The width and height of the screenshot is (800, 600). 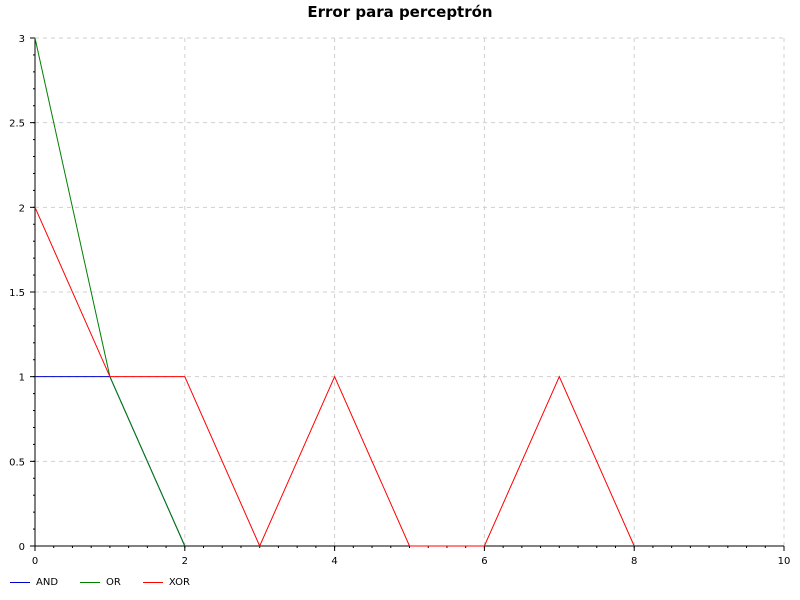 What do you see at coordinates (34, 582) in the screenshot?
I see `legend-item-and: AND` at bounding box center [34, 582].